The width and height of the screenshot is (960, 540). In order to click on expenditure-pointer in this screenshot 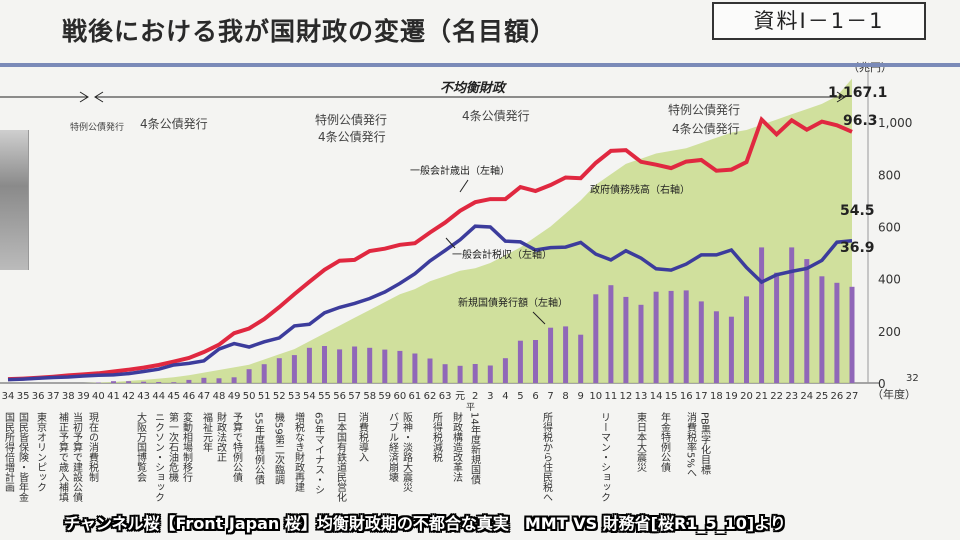, I will do `click(464, 186)`.